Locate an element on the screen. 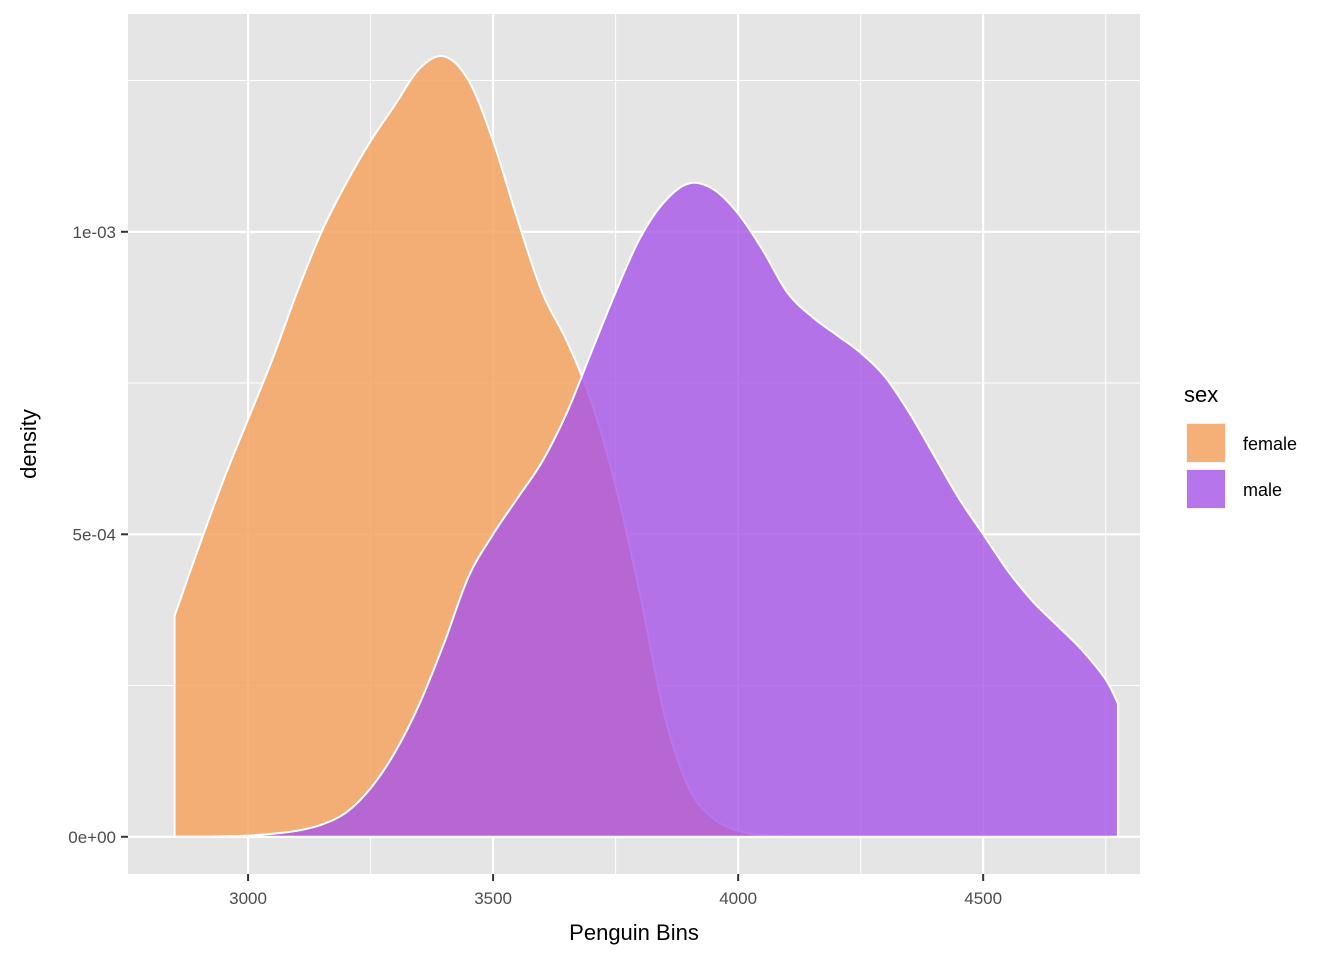  legend-label-female: female is located at coordinates (1270, 444).